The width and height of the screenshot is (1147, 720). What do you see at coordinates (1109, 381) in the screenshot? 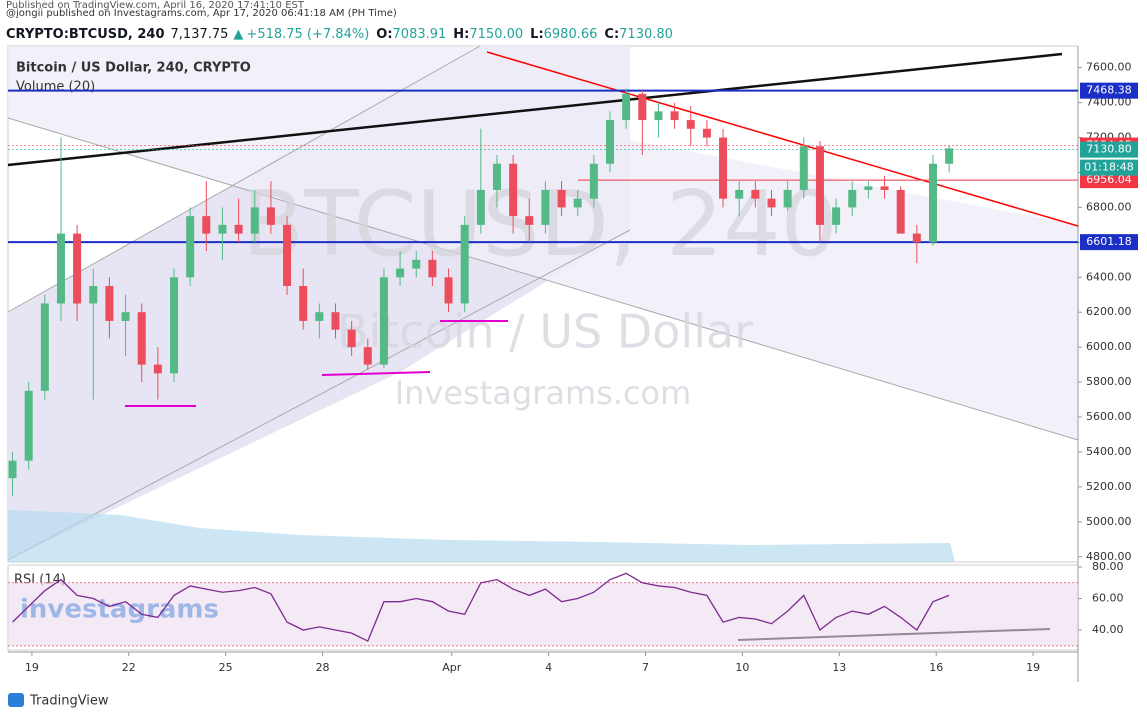
I see `y-tick-label: 5800.00` at bounding box center [1109, 381].